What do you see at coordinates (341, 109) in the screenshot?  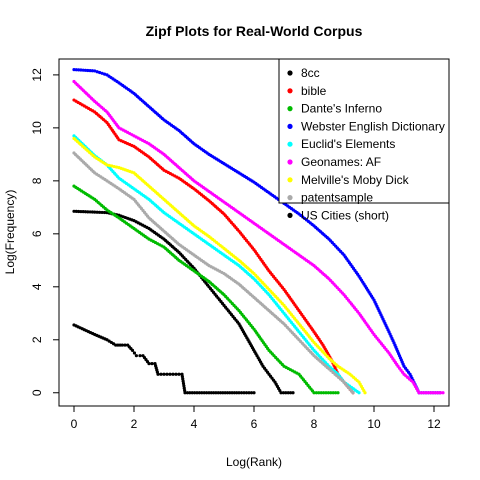 I see `legend-label: Dante's Inferno` at bounding box center [341, 109].